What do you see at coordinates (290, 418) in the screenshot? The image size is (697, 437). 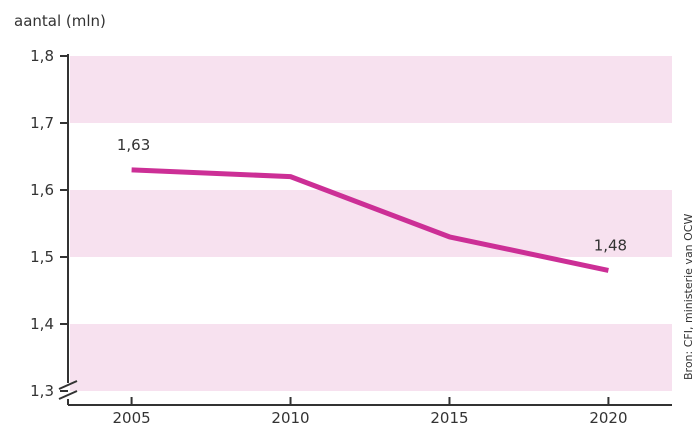 I see `x-tick-label: 2010` at bounding box center [290, 418].